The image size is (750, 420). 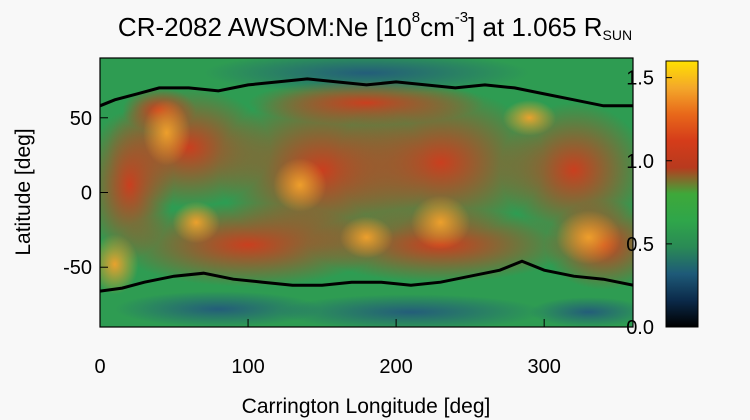 What do you see at coordinates (81, 119) in the screenshot?
I see `y-tick-label: 50` at bounding box center [81, 119].